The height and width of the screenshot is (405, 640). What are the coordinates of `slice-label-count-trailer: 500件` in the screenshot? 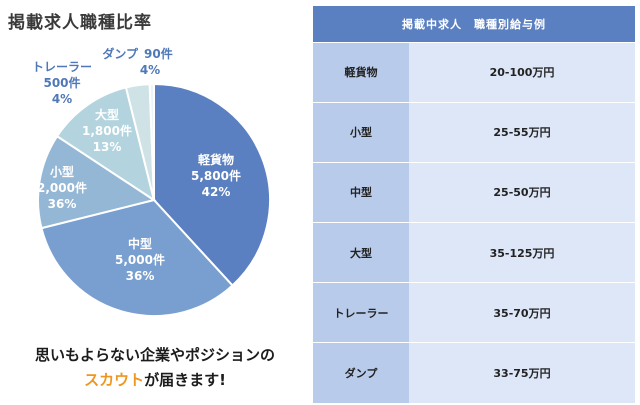 It's located at (61, 82).